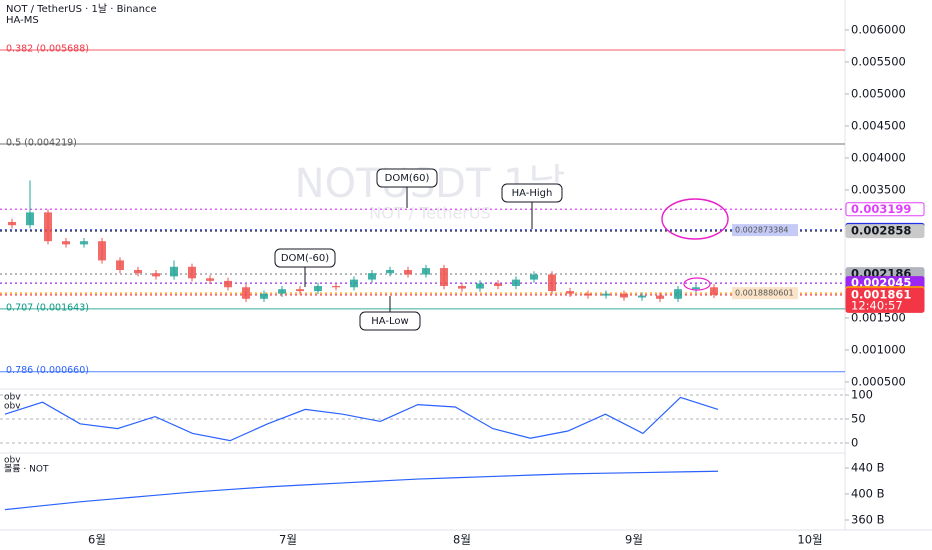 Image resolution: width=932 pixels, height=550 pixels. Describe the element at coordinates (881, 294) in the screenshot. I see `price-badge-label: 0.001861` at that location.